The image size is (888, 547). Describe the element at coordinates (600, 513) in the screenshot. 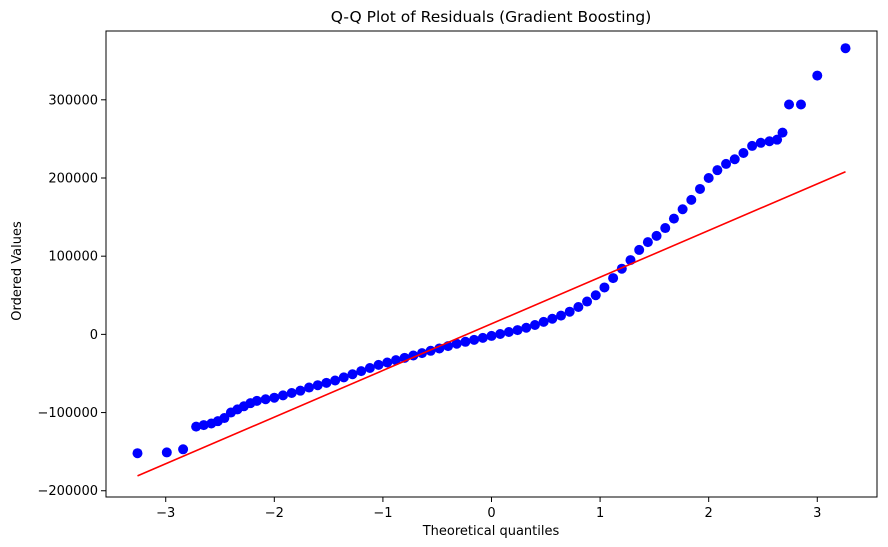

I see `x-tick-label: 1` at that location.